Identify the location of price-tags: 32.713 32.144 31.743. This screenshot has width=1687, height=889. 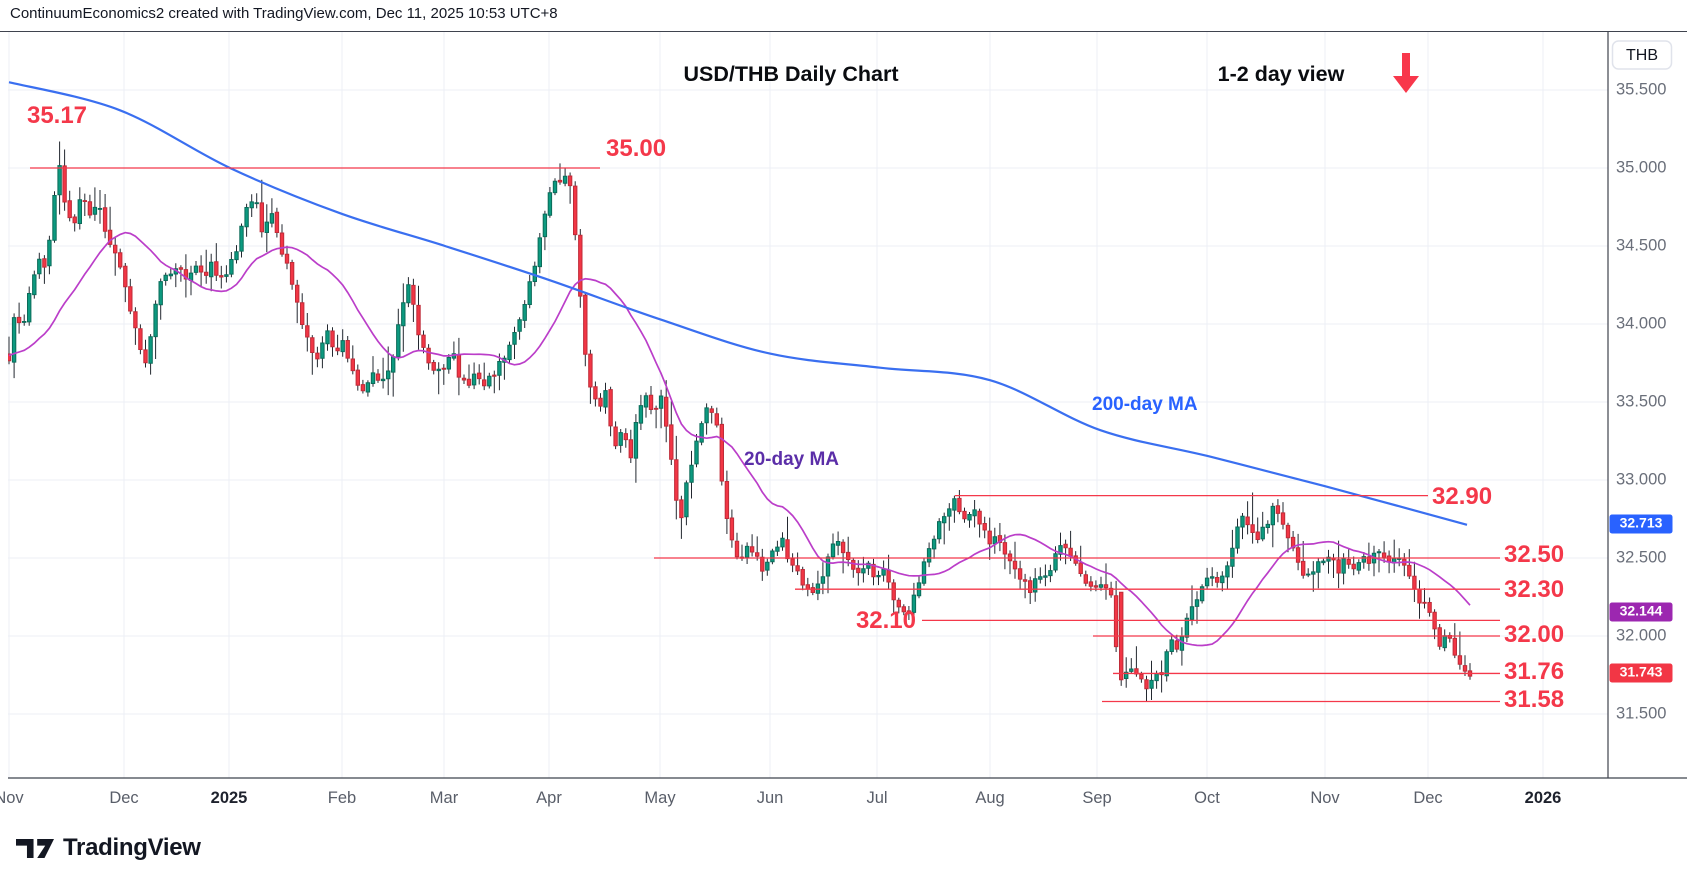
(1641, 598).